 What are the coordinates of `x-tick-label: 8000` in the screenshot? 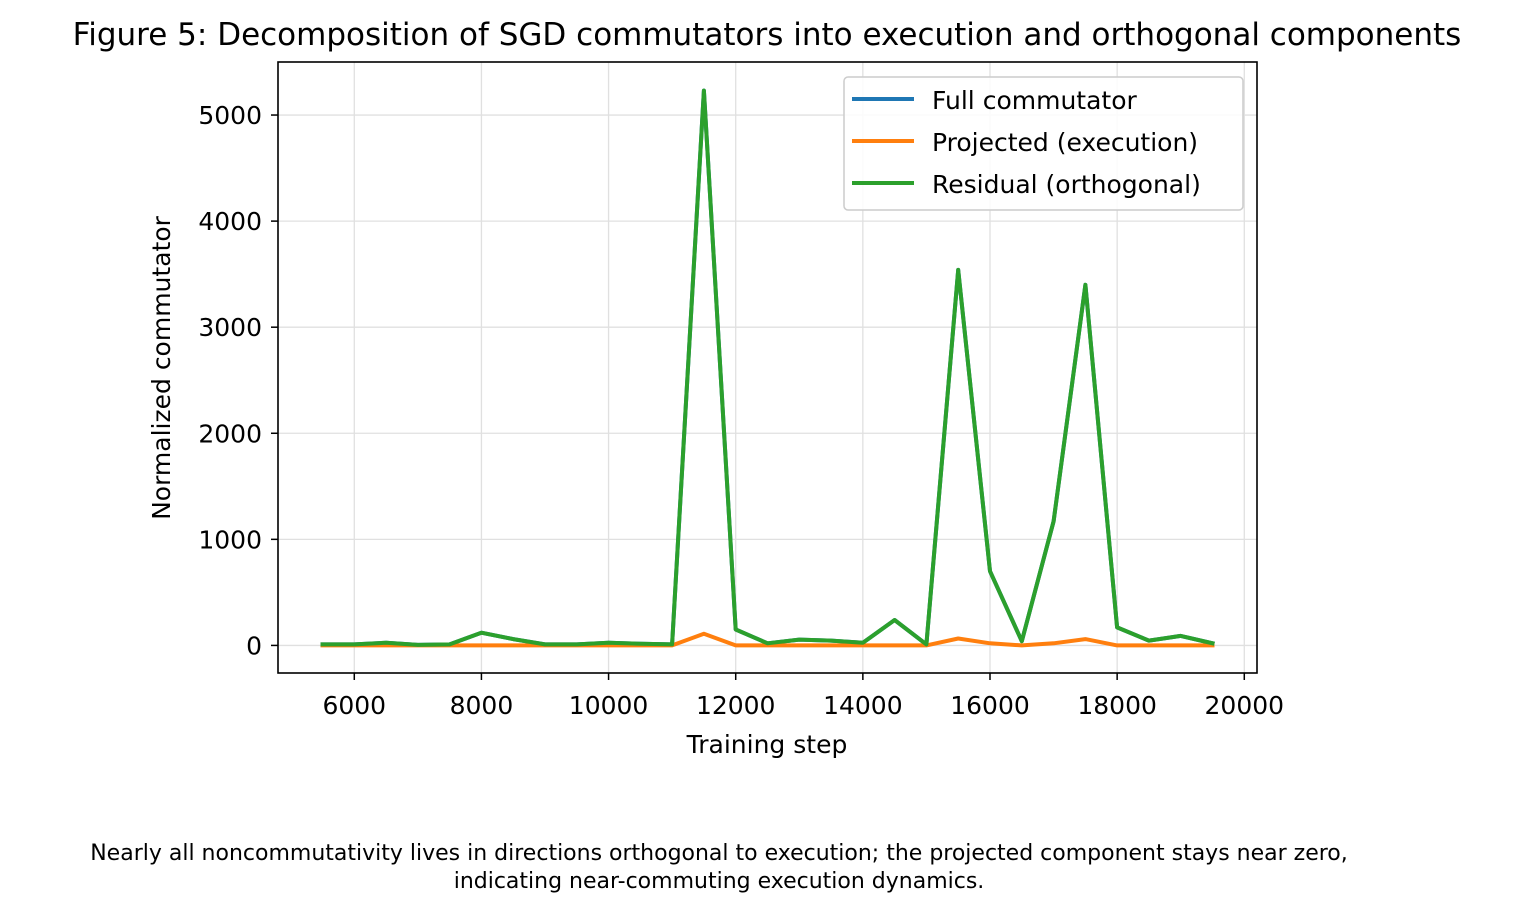 It's located at (482, 705).